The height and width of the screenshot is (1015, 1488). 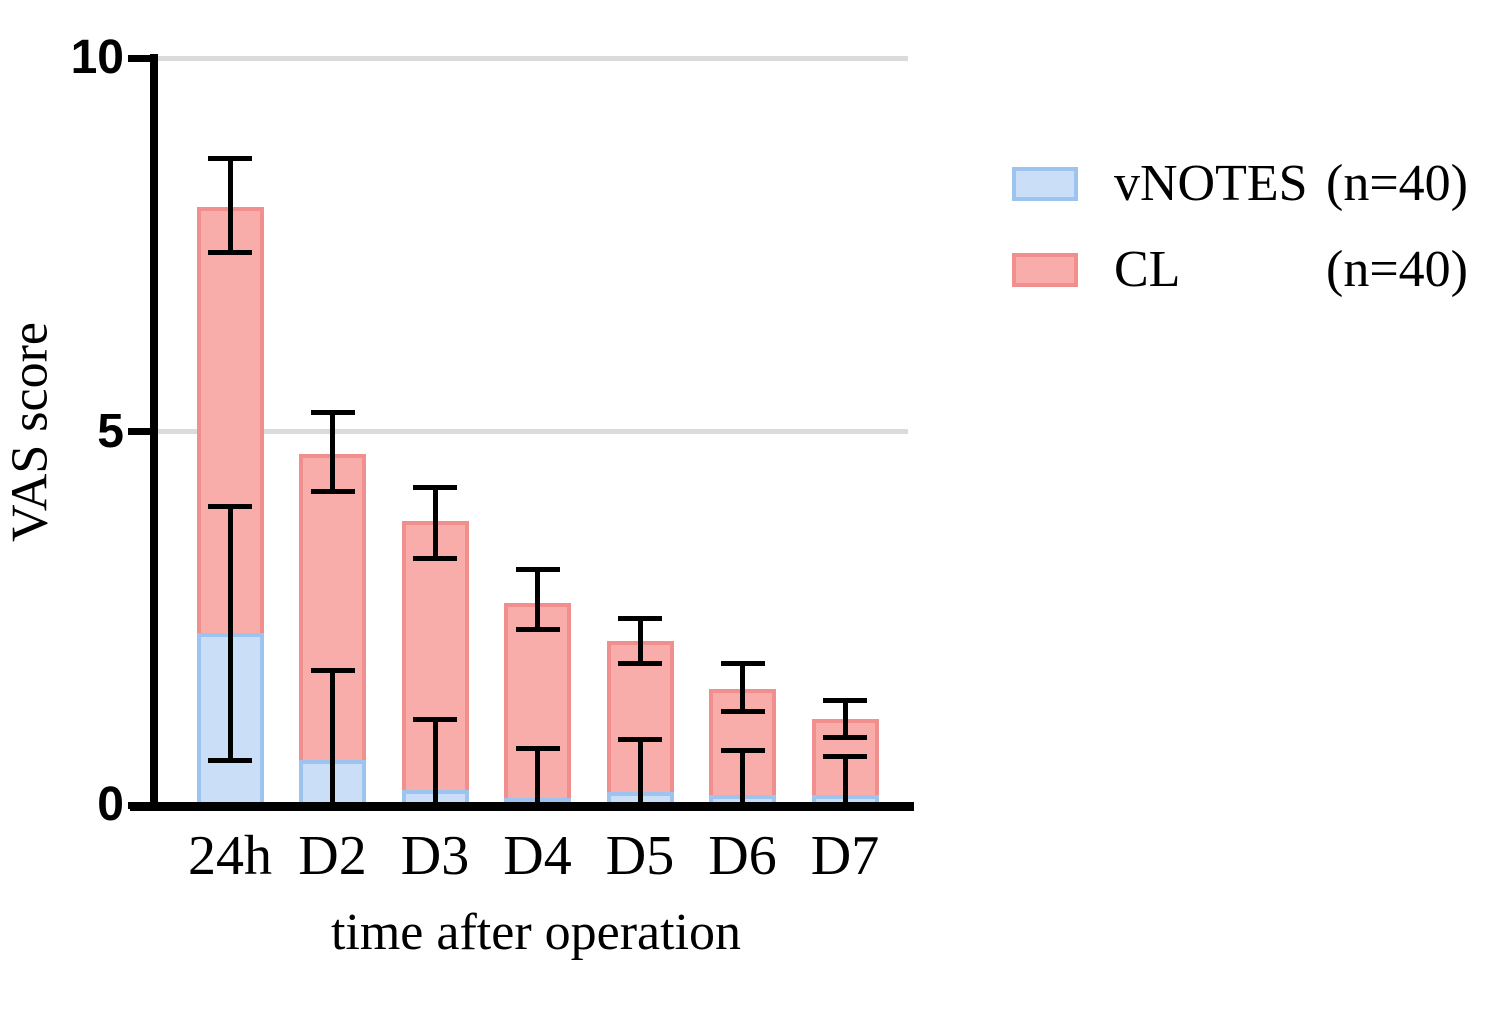 What do you see at coordinates (537, 570) in the screenshot?
I see `error-bar-cl-D4-cap-top` at bounding box center [537, 570].